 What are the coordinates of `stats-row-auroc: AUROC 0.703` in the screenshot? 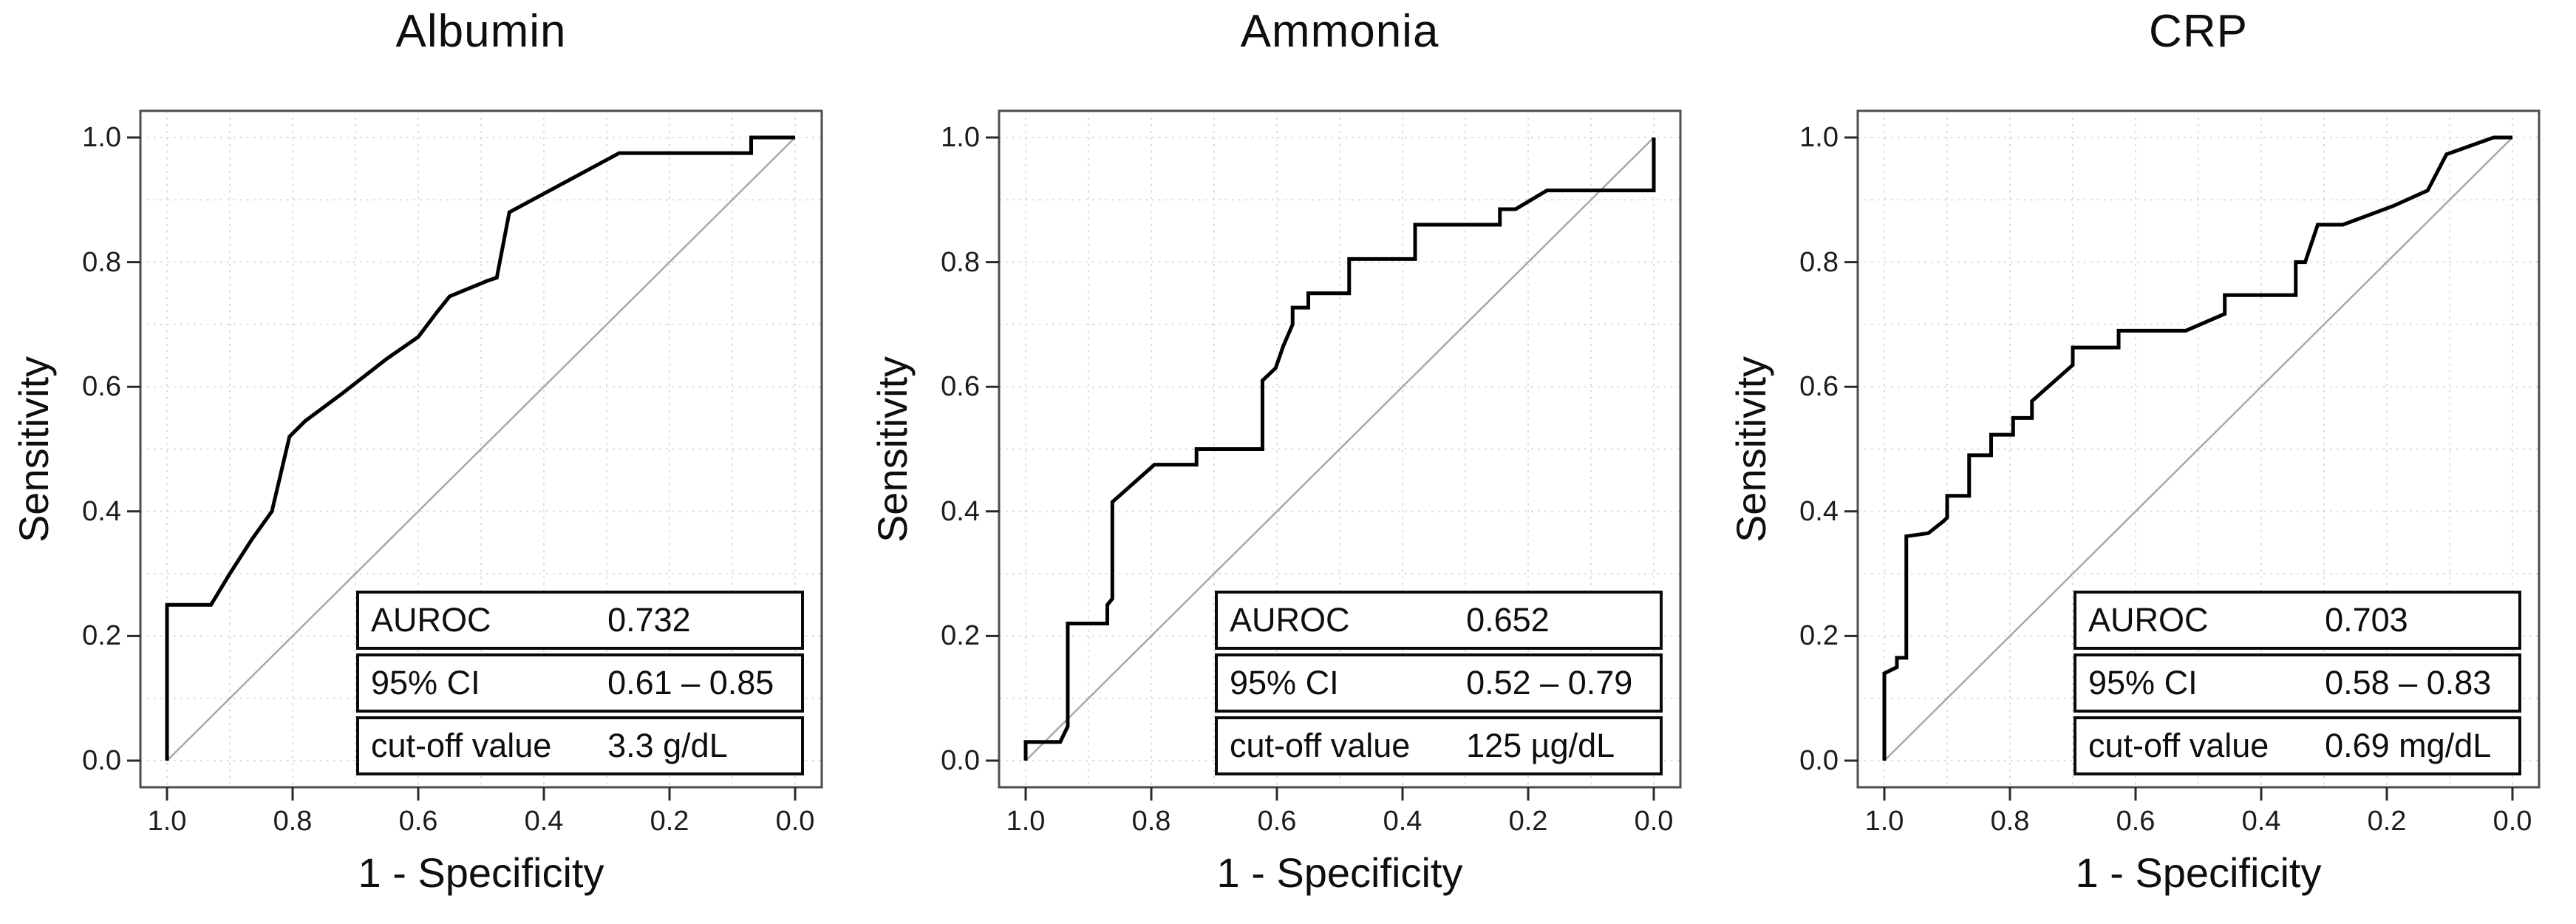 It's located at (2297, 620).